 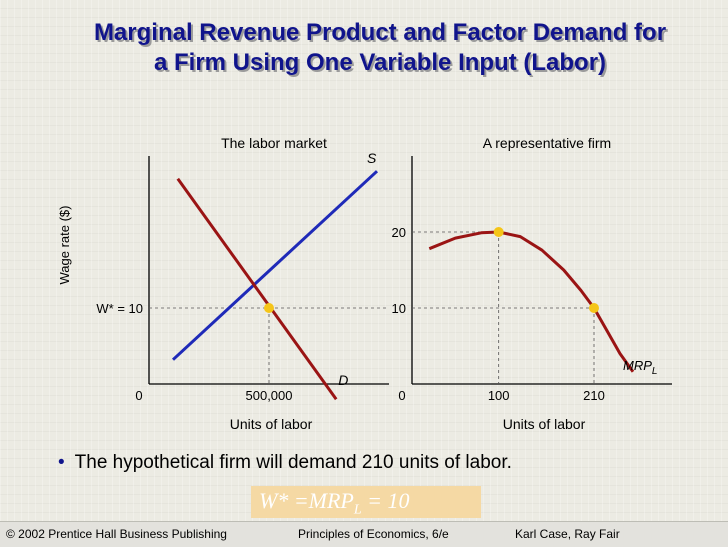 I want to click on chart1-supply-label: S, so click(x=372, y=158).